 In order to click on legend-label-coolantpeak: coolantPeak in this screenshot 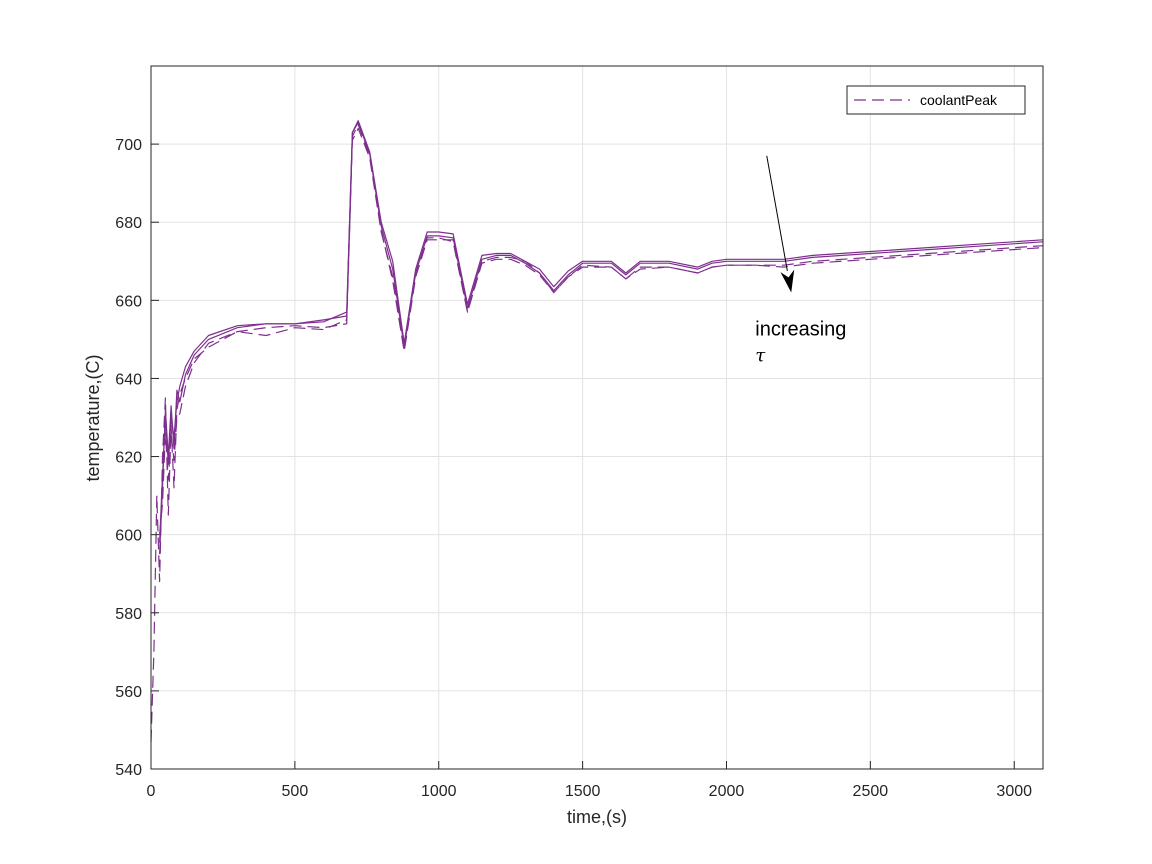, I will do `click(959, 100)`.